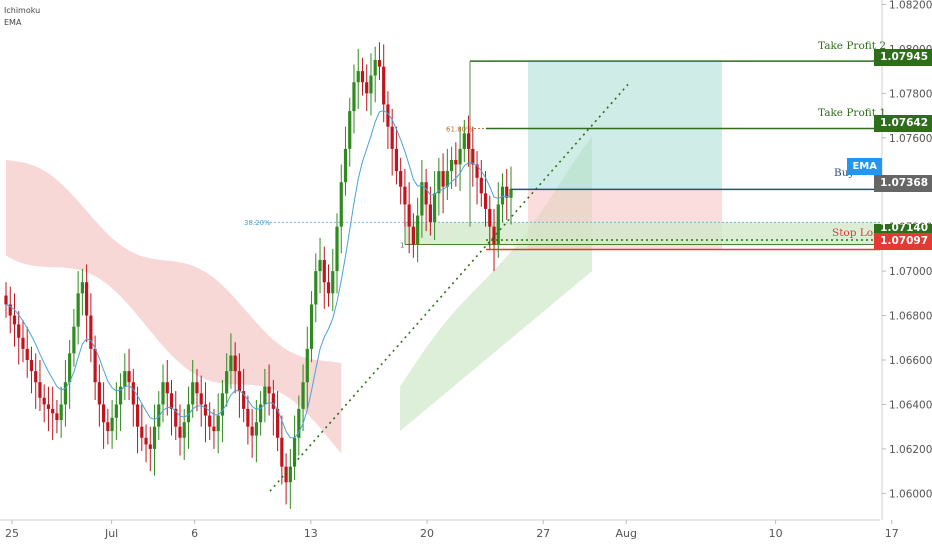 The image size is (932, 550). I want to click on x-tick-label: Jul, so click(111, 533).